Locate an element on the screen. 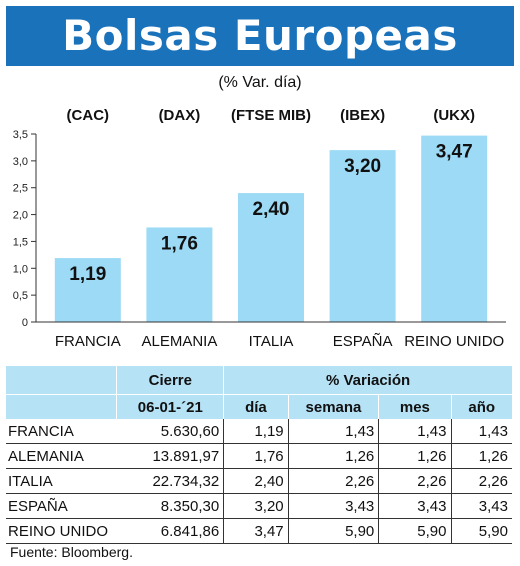  row-dia: 3,47 is located at coordinates (256, 531).